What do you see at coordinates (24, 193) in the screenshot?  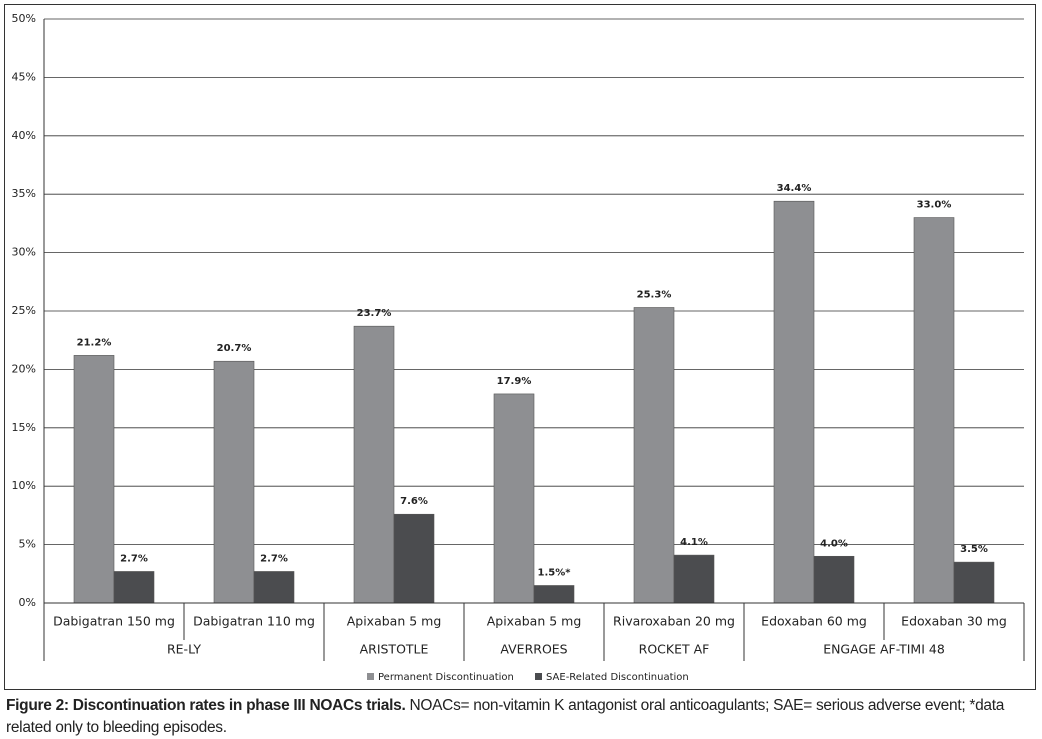 I see `y-tick-label: 35%` at bounding box center [24, 193].